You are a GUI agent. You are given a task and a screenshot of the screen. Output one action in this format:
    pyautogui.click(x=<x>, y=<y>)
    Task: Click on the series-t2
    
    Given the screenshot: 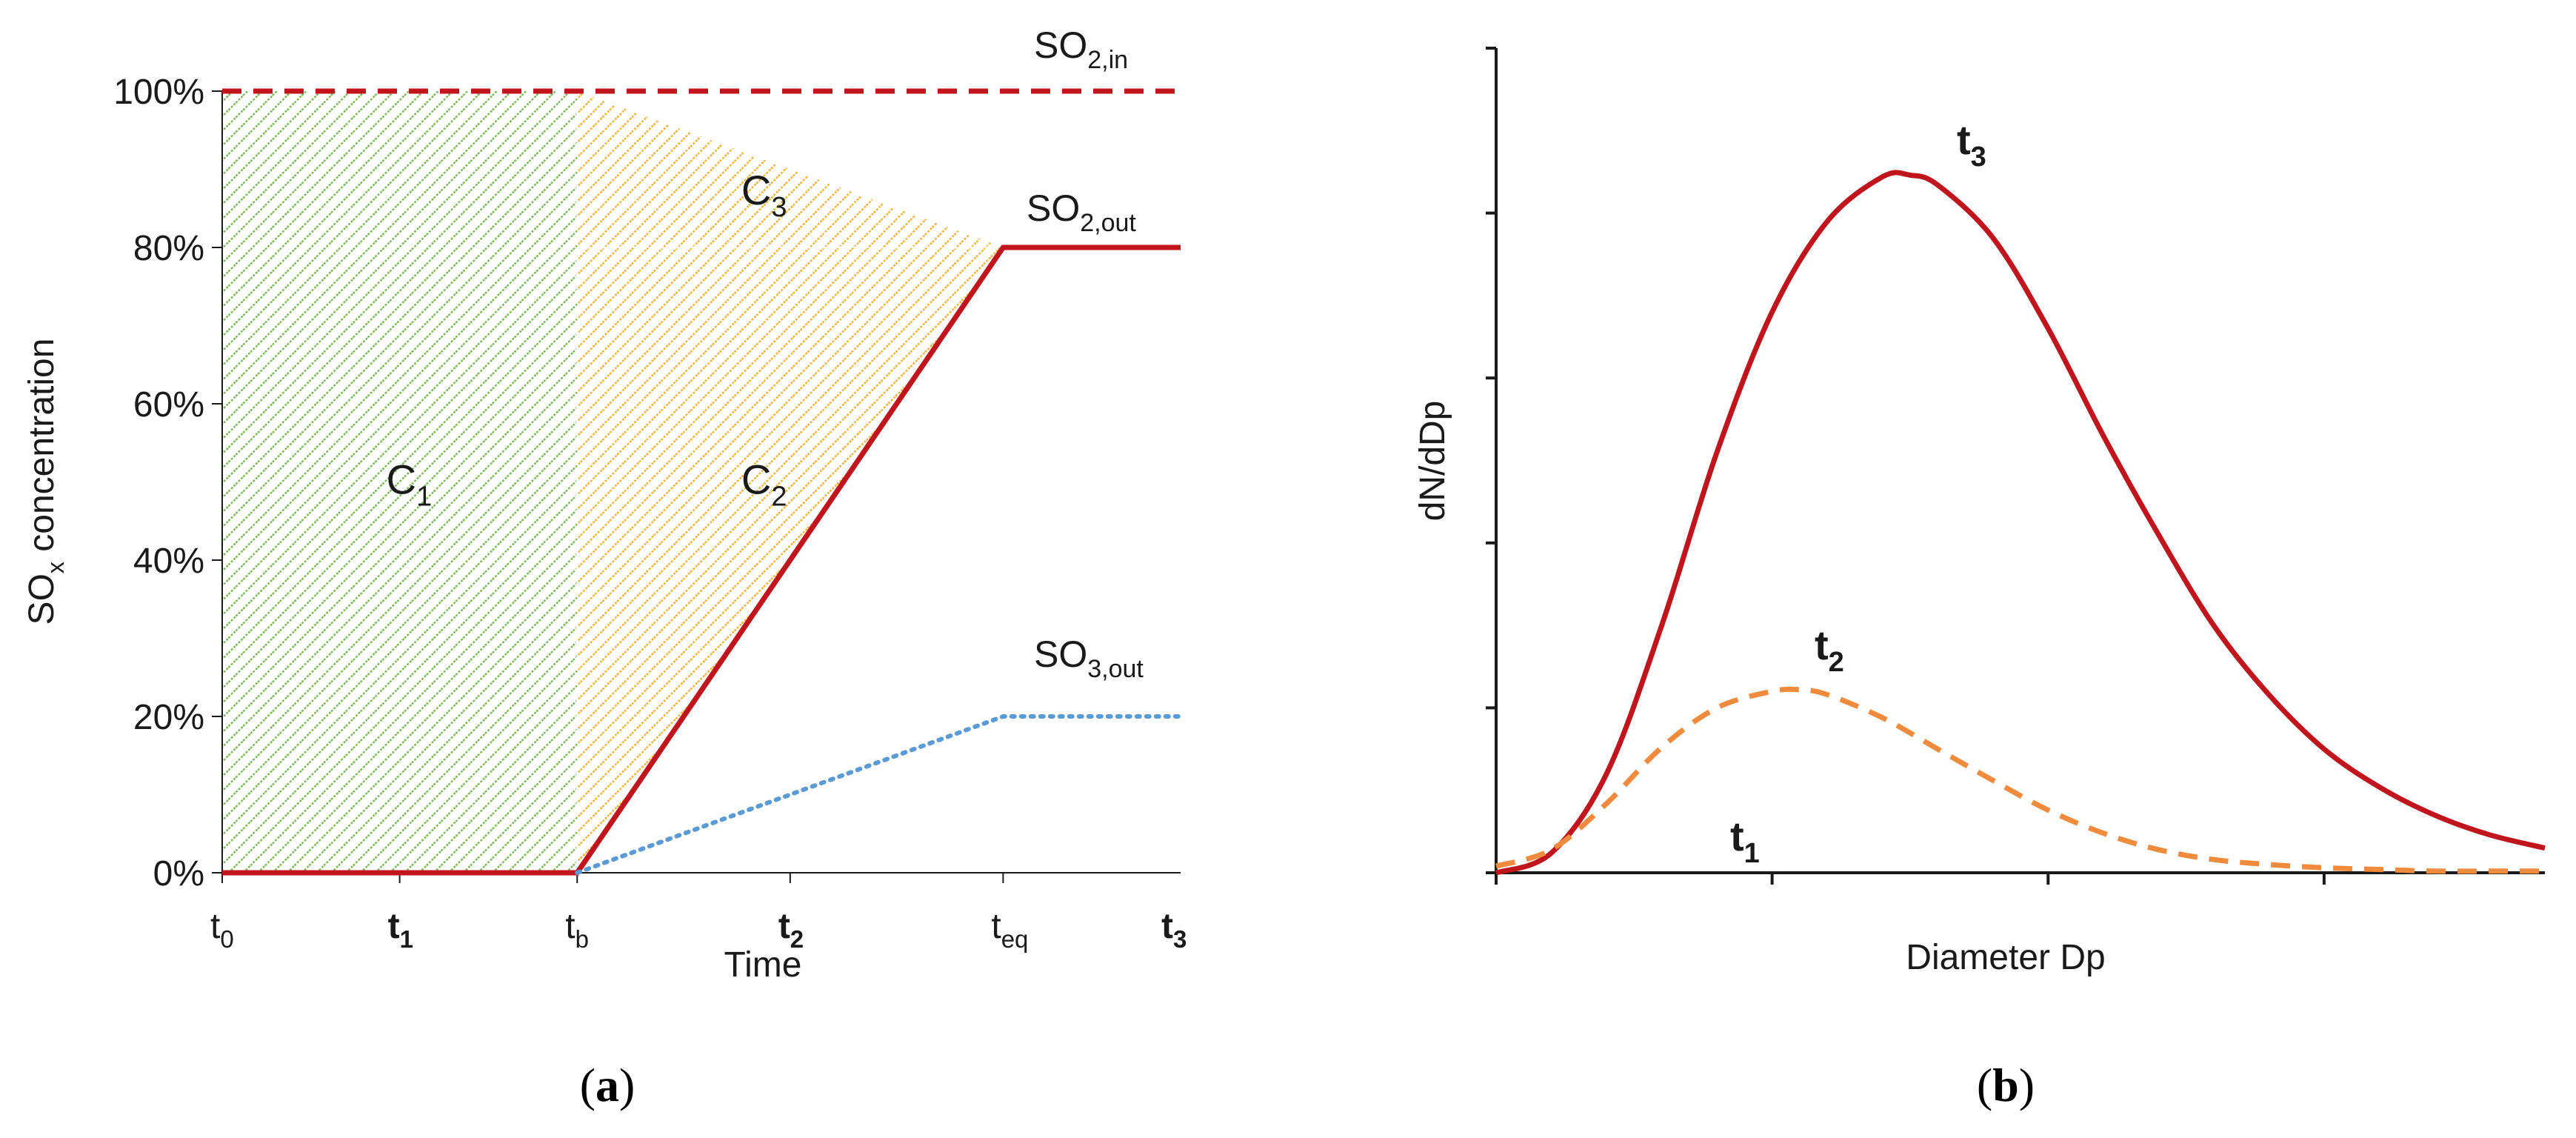 What is the action you would take?
    pyautogui.click(x=2020, y=780)
    